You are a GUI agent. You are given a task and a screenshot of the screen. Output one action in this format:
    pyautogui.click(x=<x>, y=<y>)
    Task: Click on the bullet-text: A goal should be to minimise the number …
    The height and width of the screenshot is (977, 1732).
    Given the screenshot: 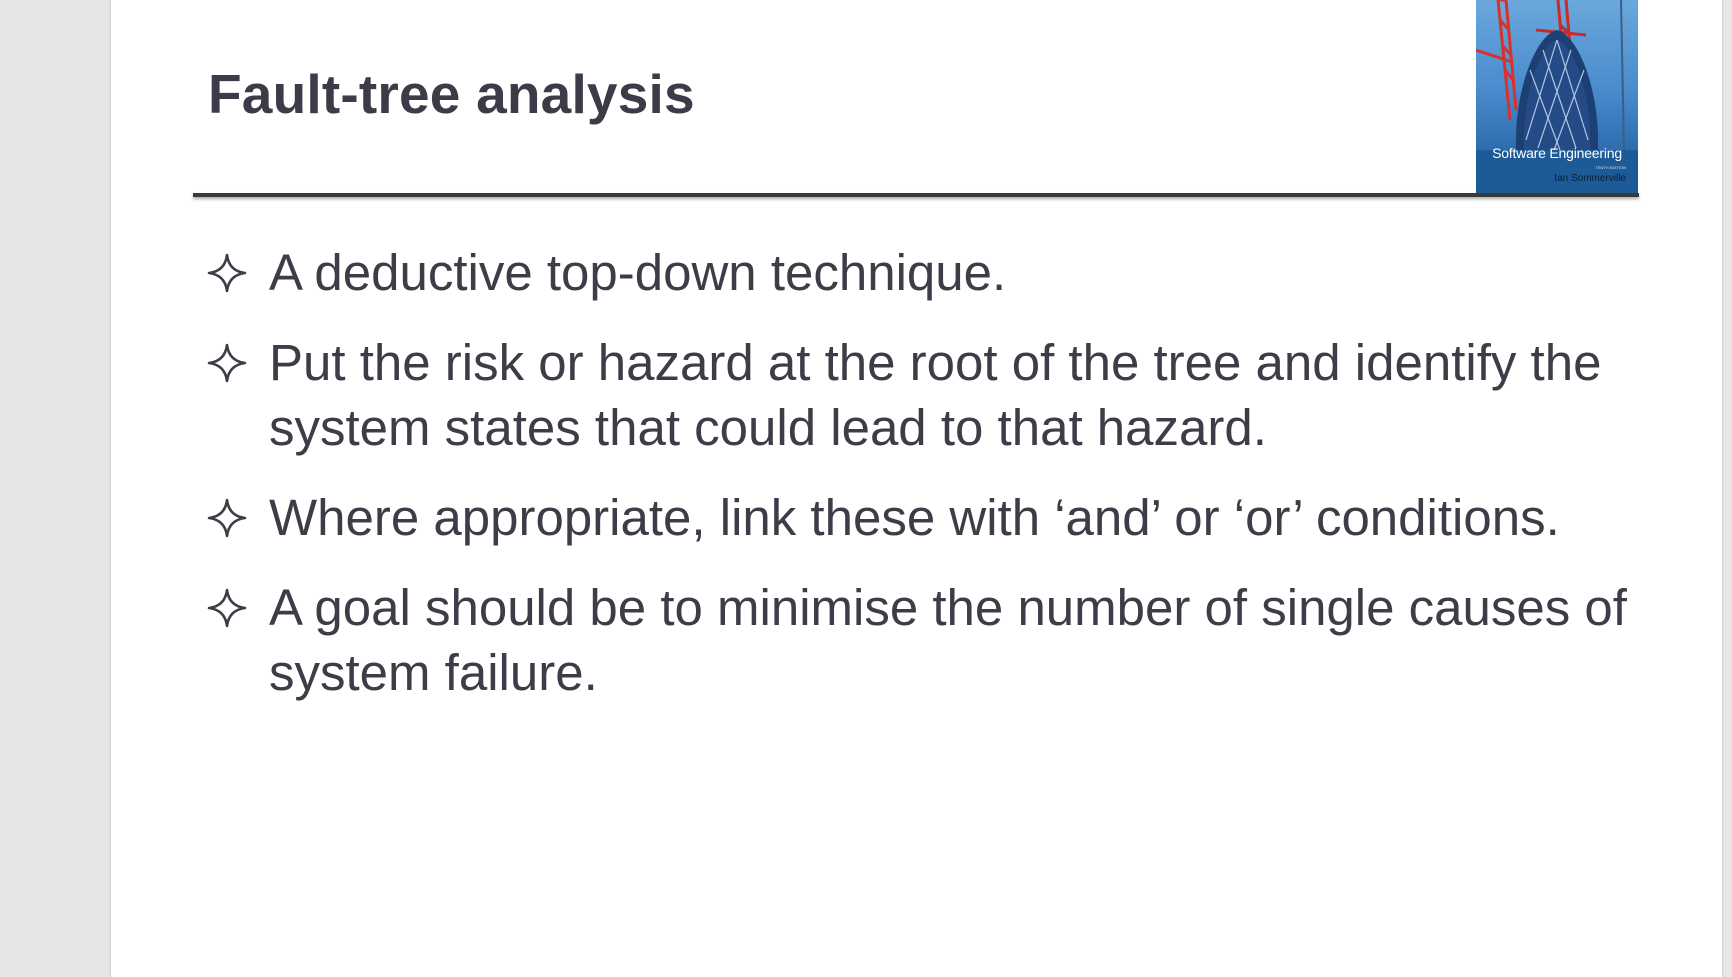 What is the action you would take?
    pyautogui.click(x=948, y=640)
    